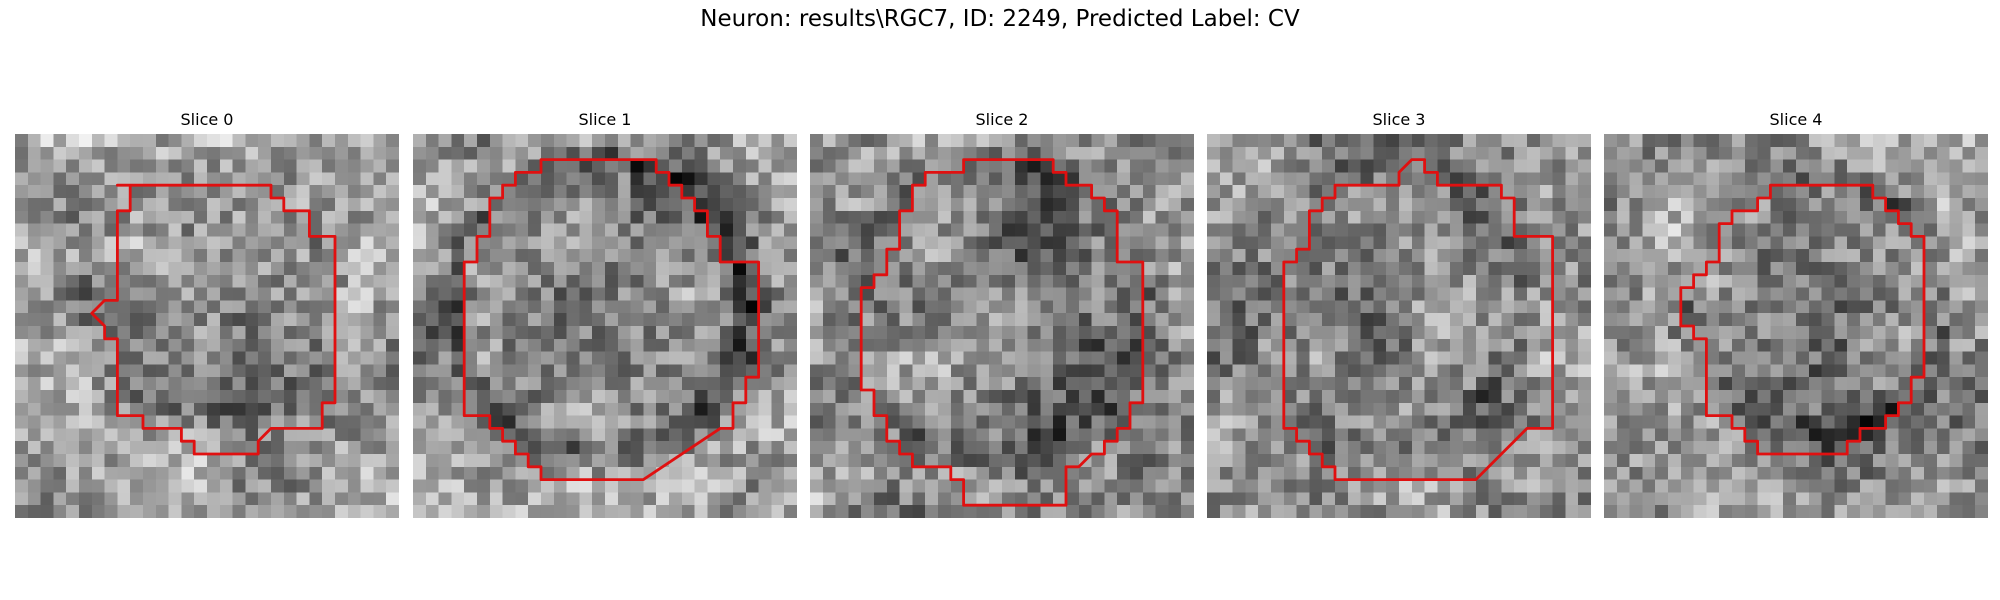  I want to click on slice-panel-2: Slice 2, so click(1002, 313).